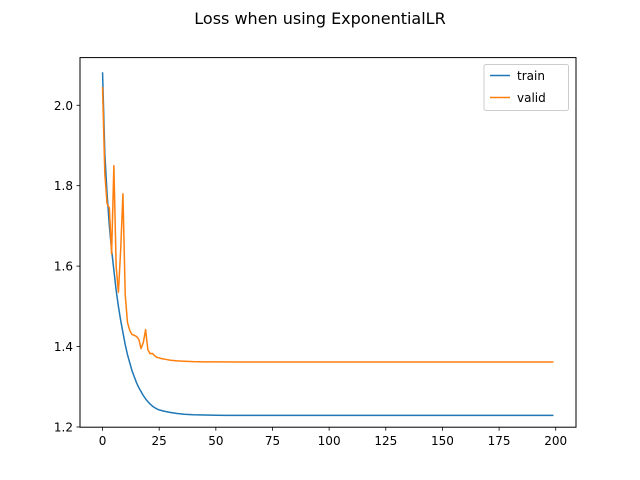 This screenshot has width=640, height=480. I want to click on x-tick-label: 125, so click(385, 441).